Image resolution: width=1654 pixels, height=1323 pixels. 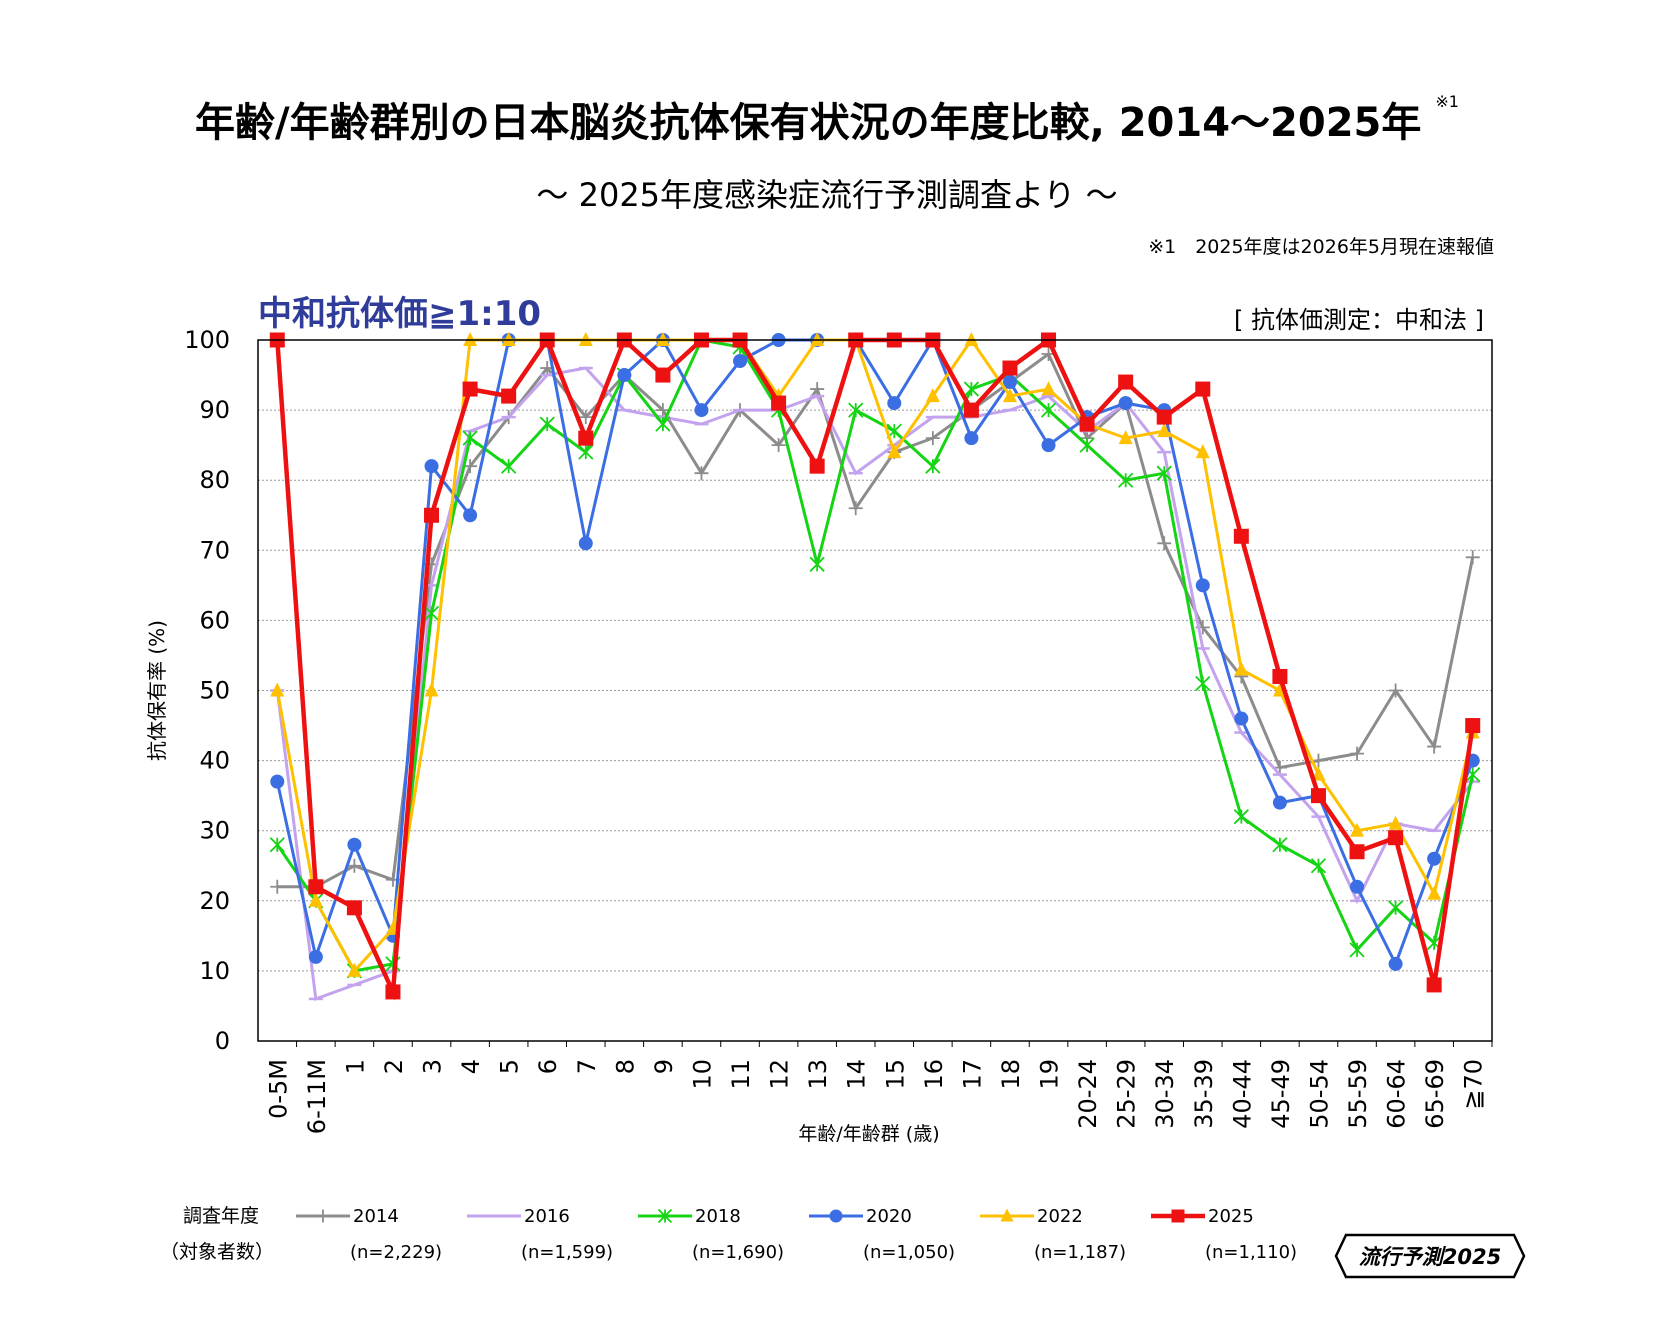 What do you see at coordinates (1060, 1216) in the screenshot?
I see `legend-label: 2022` at bounding box center [1060, 1216].